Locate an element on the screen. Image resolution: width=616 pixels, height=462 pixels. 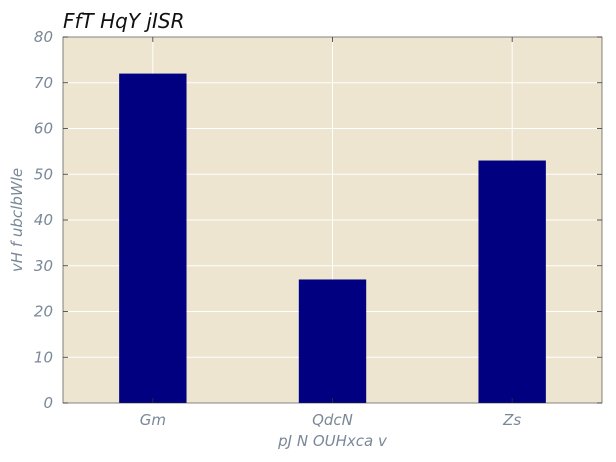
y-tick-label: 20 is located at coordinates (43, 312).